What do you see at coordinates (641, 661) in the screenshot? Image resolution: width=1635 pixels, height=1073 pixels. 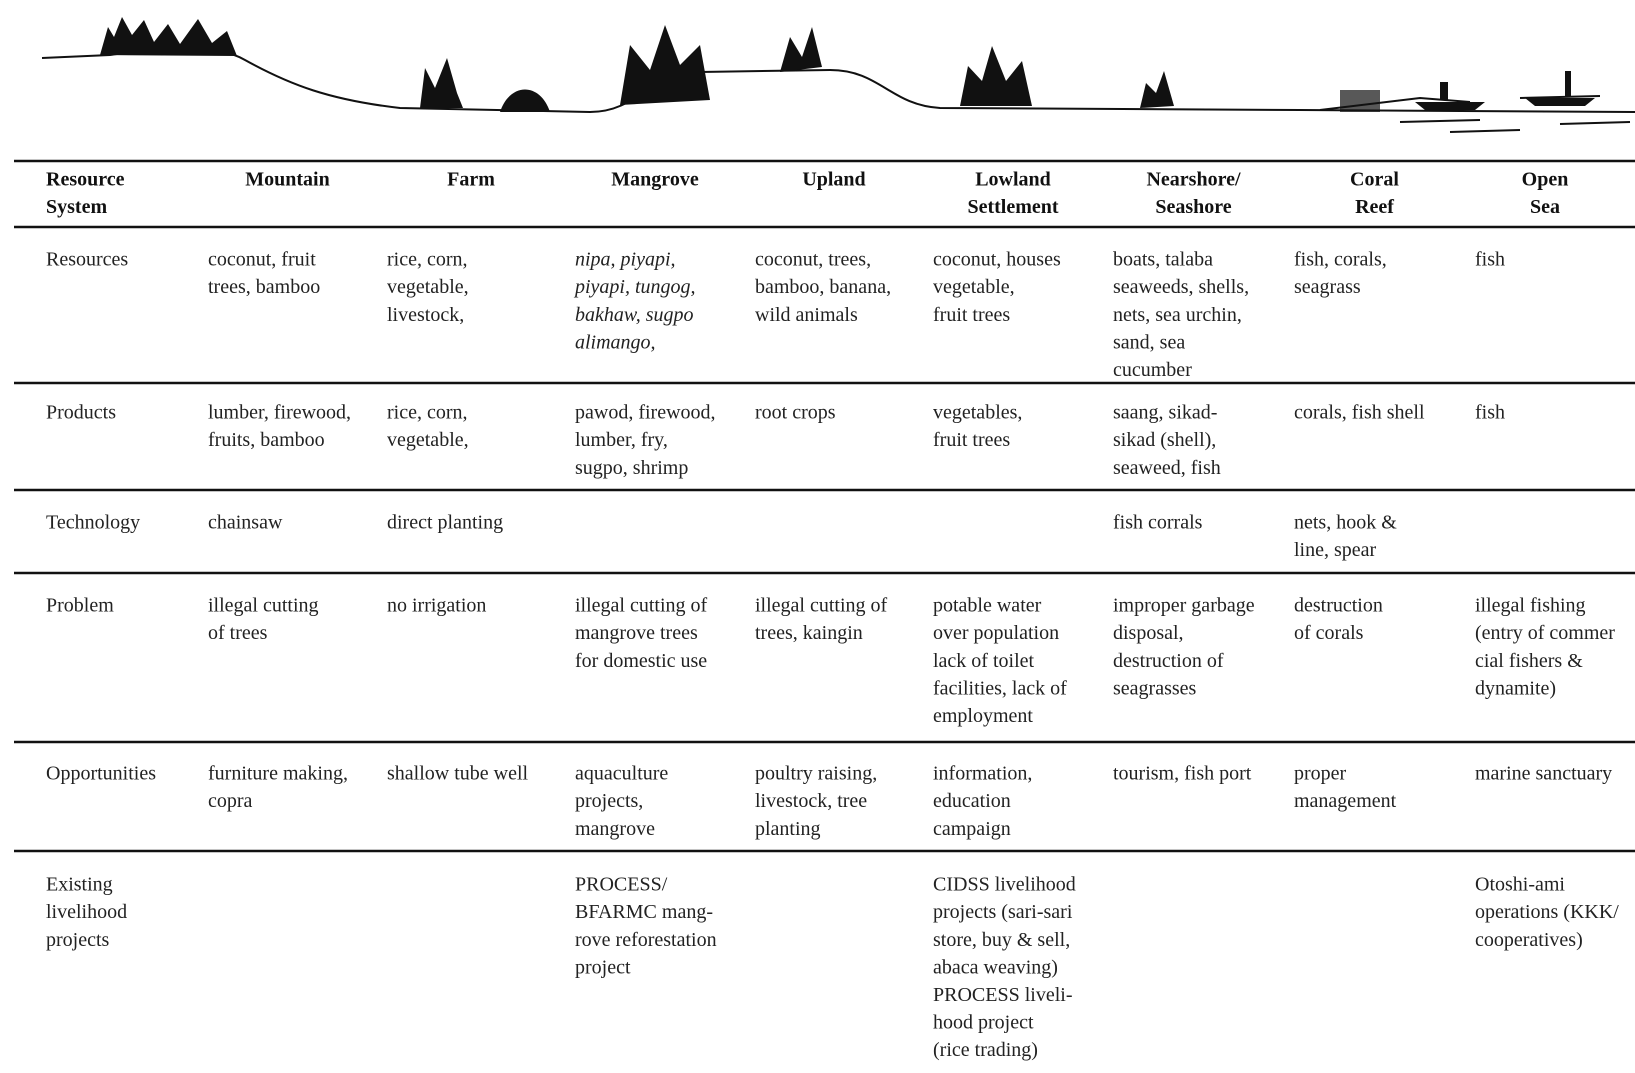 I see `cell-text: for domestic use` at bounding box center [641, 661].